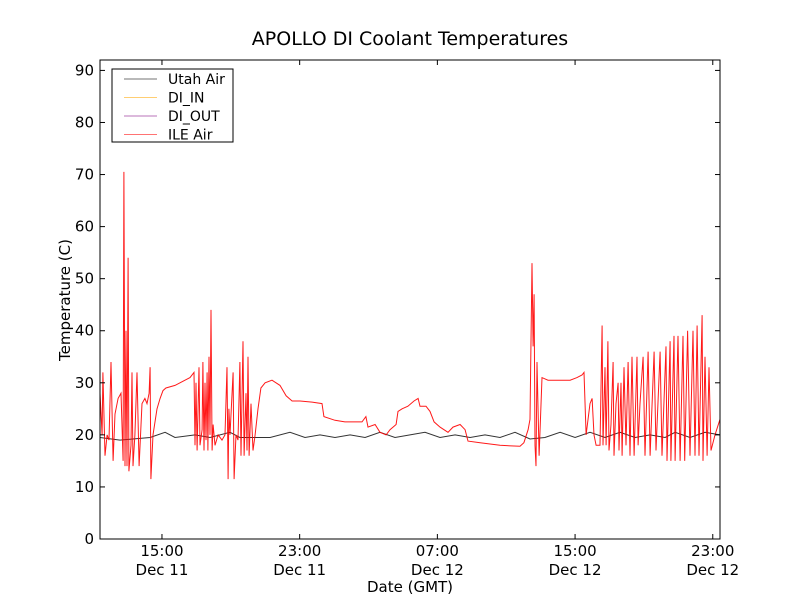 This screenshot has height=600, width=800. Describe the element at coordinates (84, 279) in the screenshot. I see `y-tick-label: 50` at that location.